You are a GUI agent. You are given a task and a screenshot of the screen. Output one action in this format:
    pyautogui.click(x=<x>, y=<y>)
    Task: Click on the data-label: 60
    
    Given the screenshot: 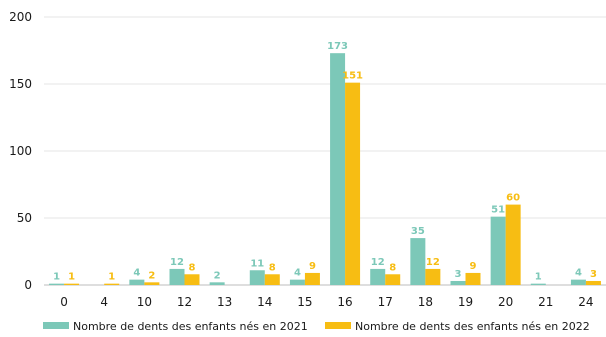 What is the action you would take?
    pyautogui.click(x=513, y=198)
    